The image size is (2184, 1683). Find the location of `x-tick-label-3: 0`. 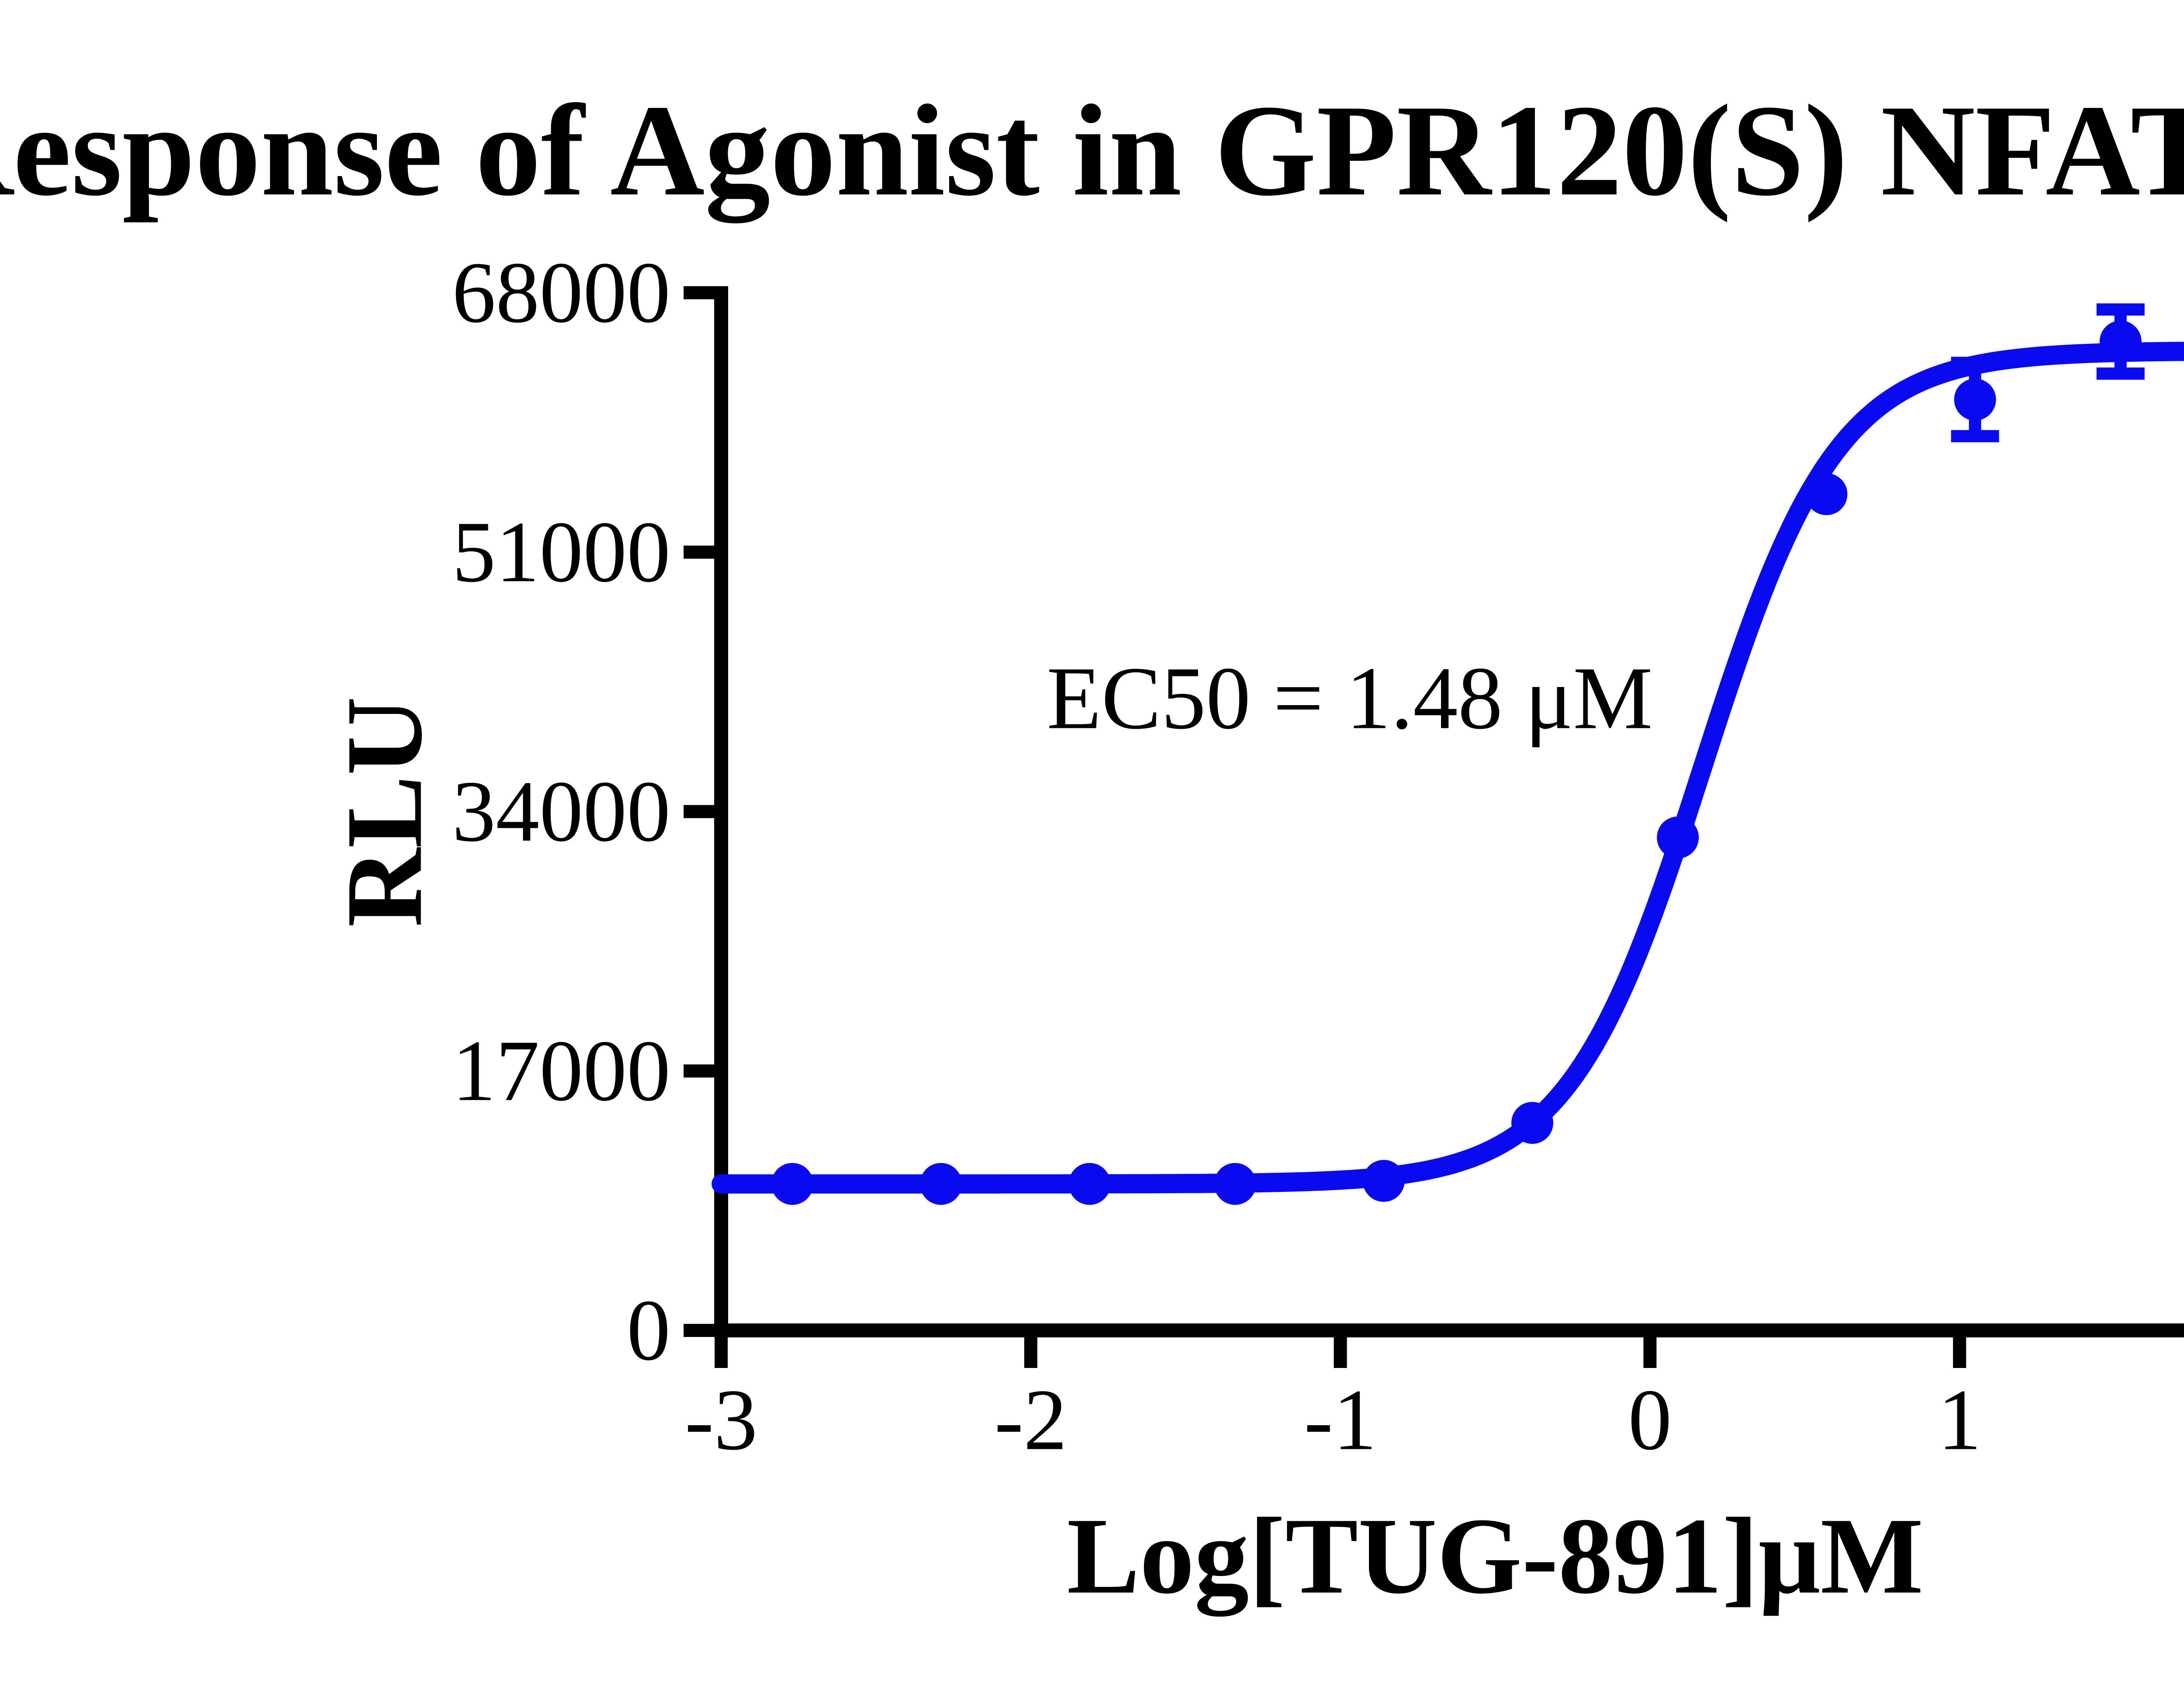

x-tick-label-3: 0 is located at coordinates (1650, 1420).